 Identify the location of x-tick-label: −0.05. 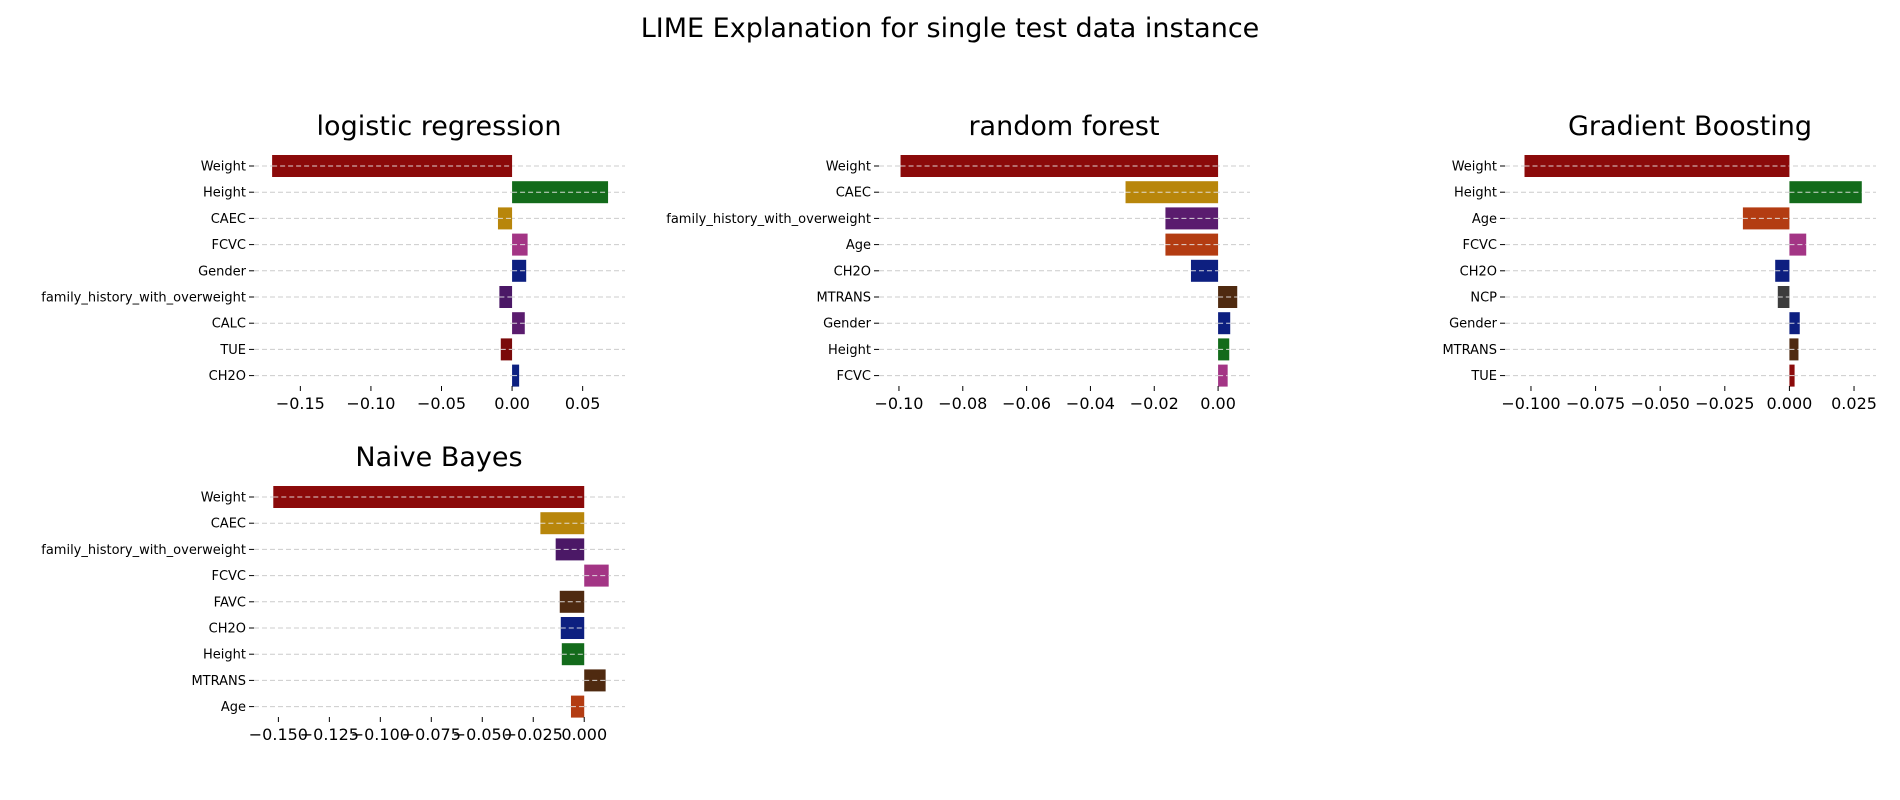
(441, 403).